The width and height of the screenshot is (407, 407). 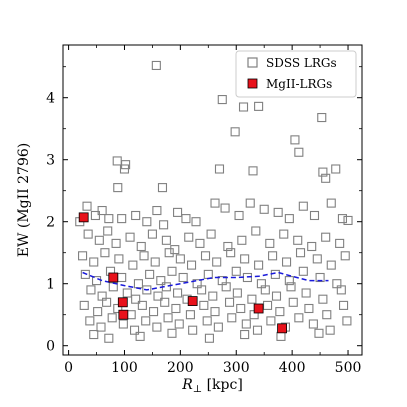 What do you see at coordinates (236, 368) in the screenshot?
I see `x-tick-label: 300` at bounding box center [236, 368].